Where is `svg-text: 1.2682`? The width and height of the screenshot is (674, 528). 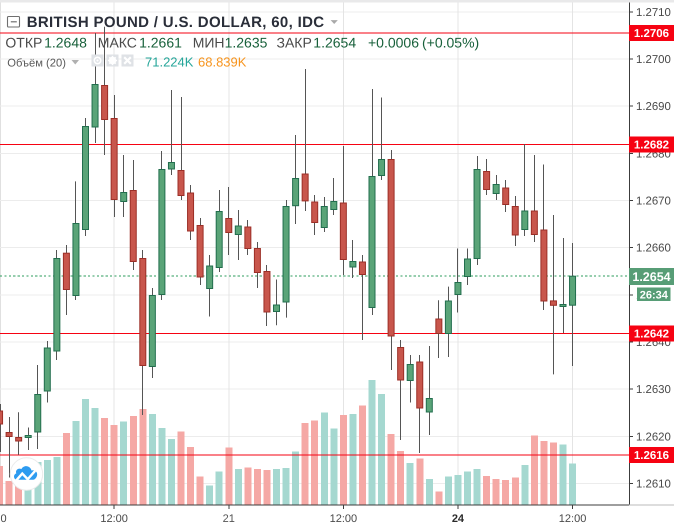
svg-text: 1.2682 is located at coordinates (651, 146).